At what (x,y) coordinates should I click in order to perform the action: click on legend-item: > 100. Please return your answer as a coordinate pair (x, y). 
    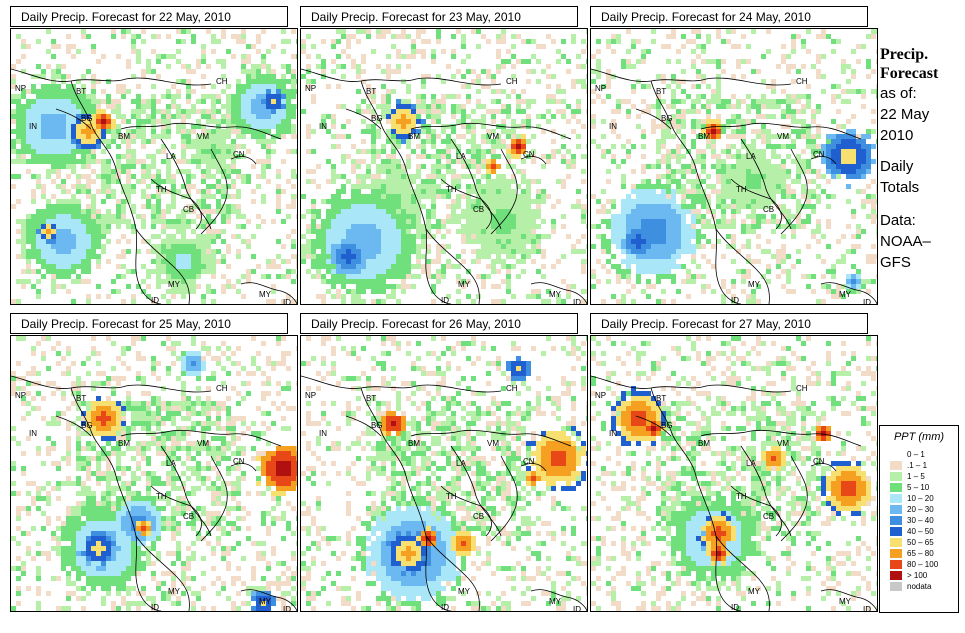
    Looking at the image, I should click on (924, 575).